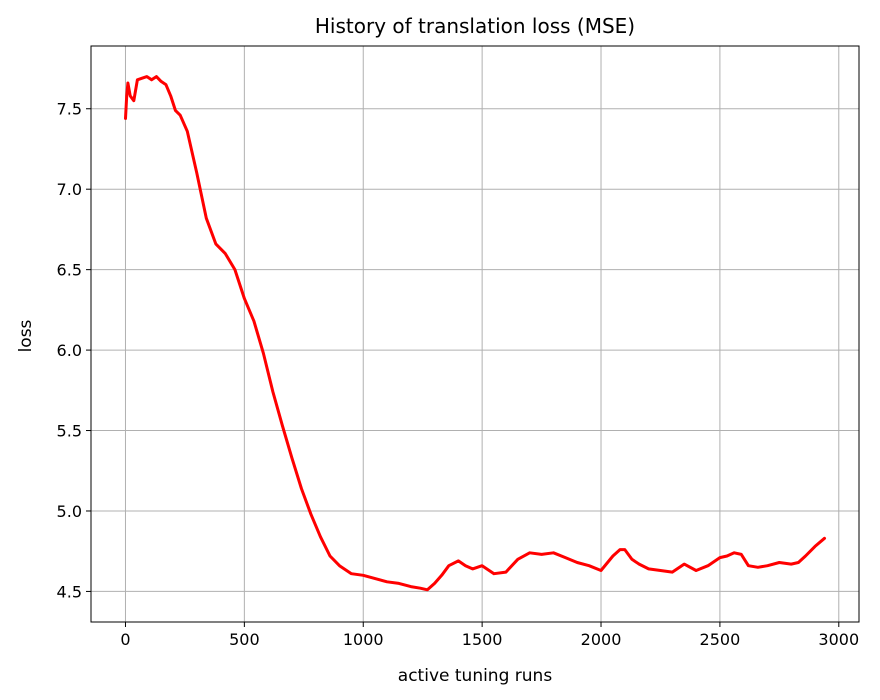 The height and width of the screenshot is (700, 880). What do you see at coordinates (26, 335) in the screenshot?
I see `y-axis-label: loss` at bounding box center [26, 335].